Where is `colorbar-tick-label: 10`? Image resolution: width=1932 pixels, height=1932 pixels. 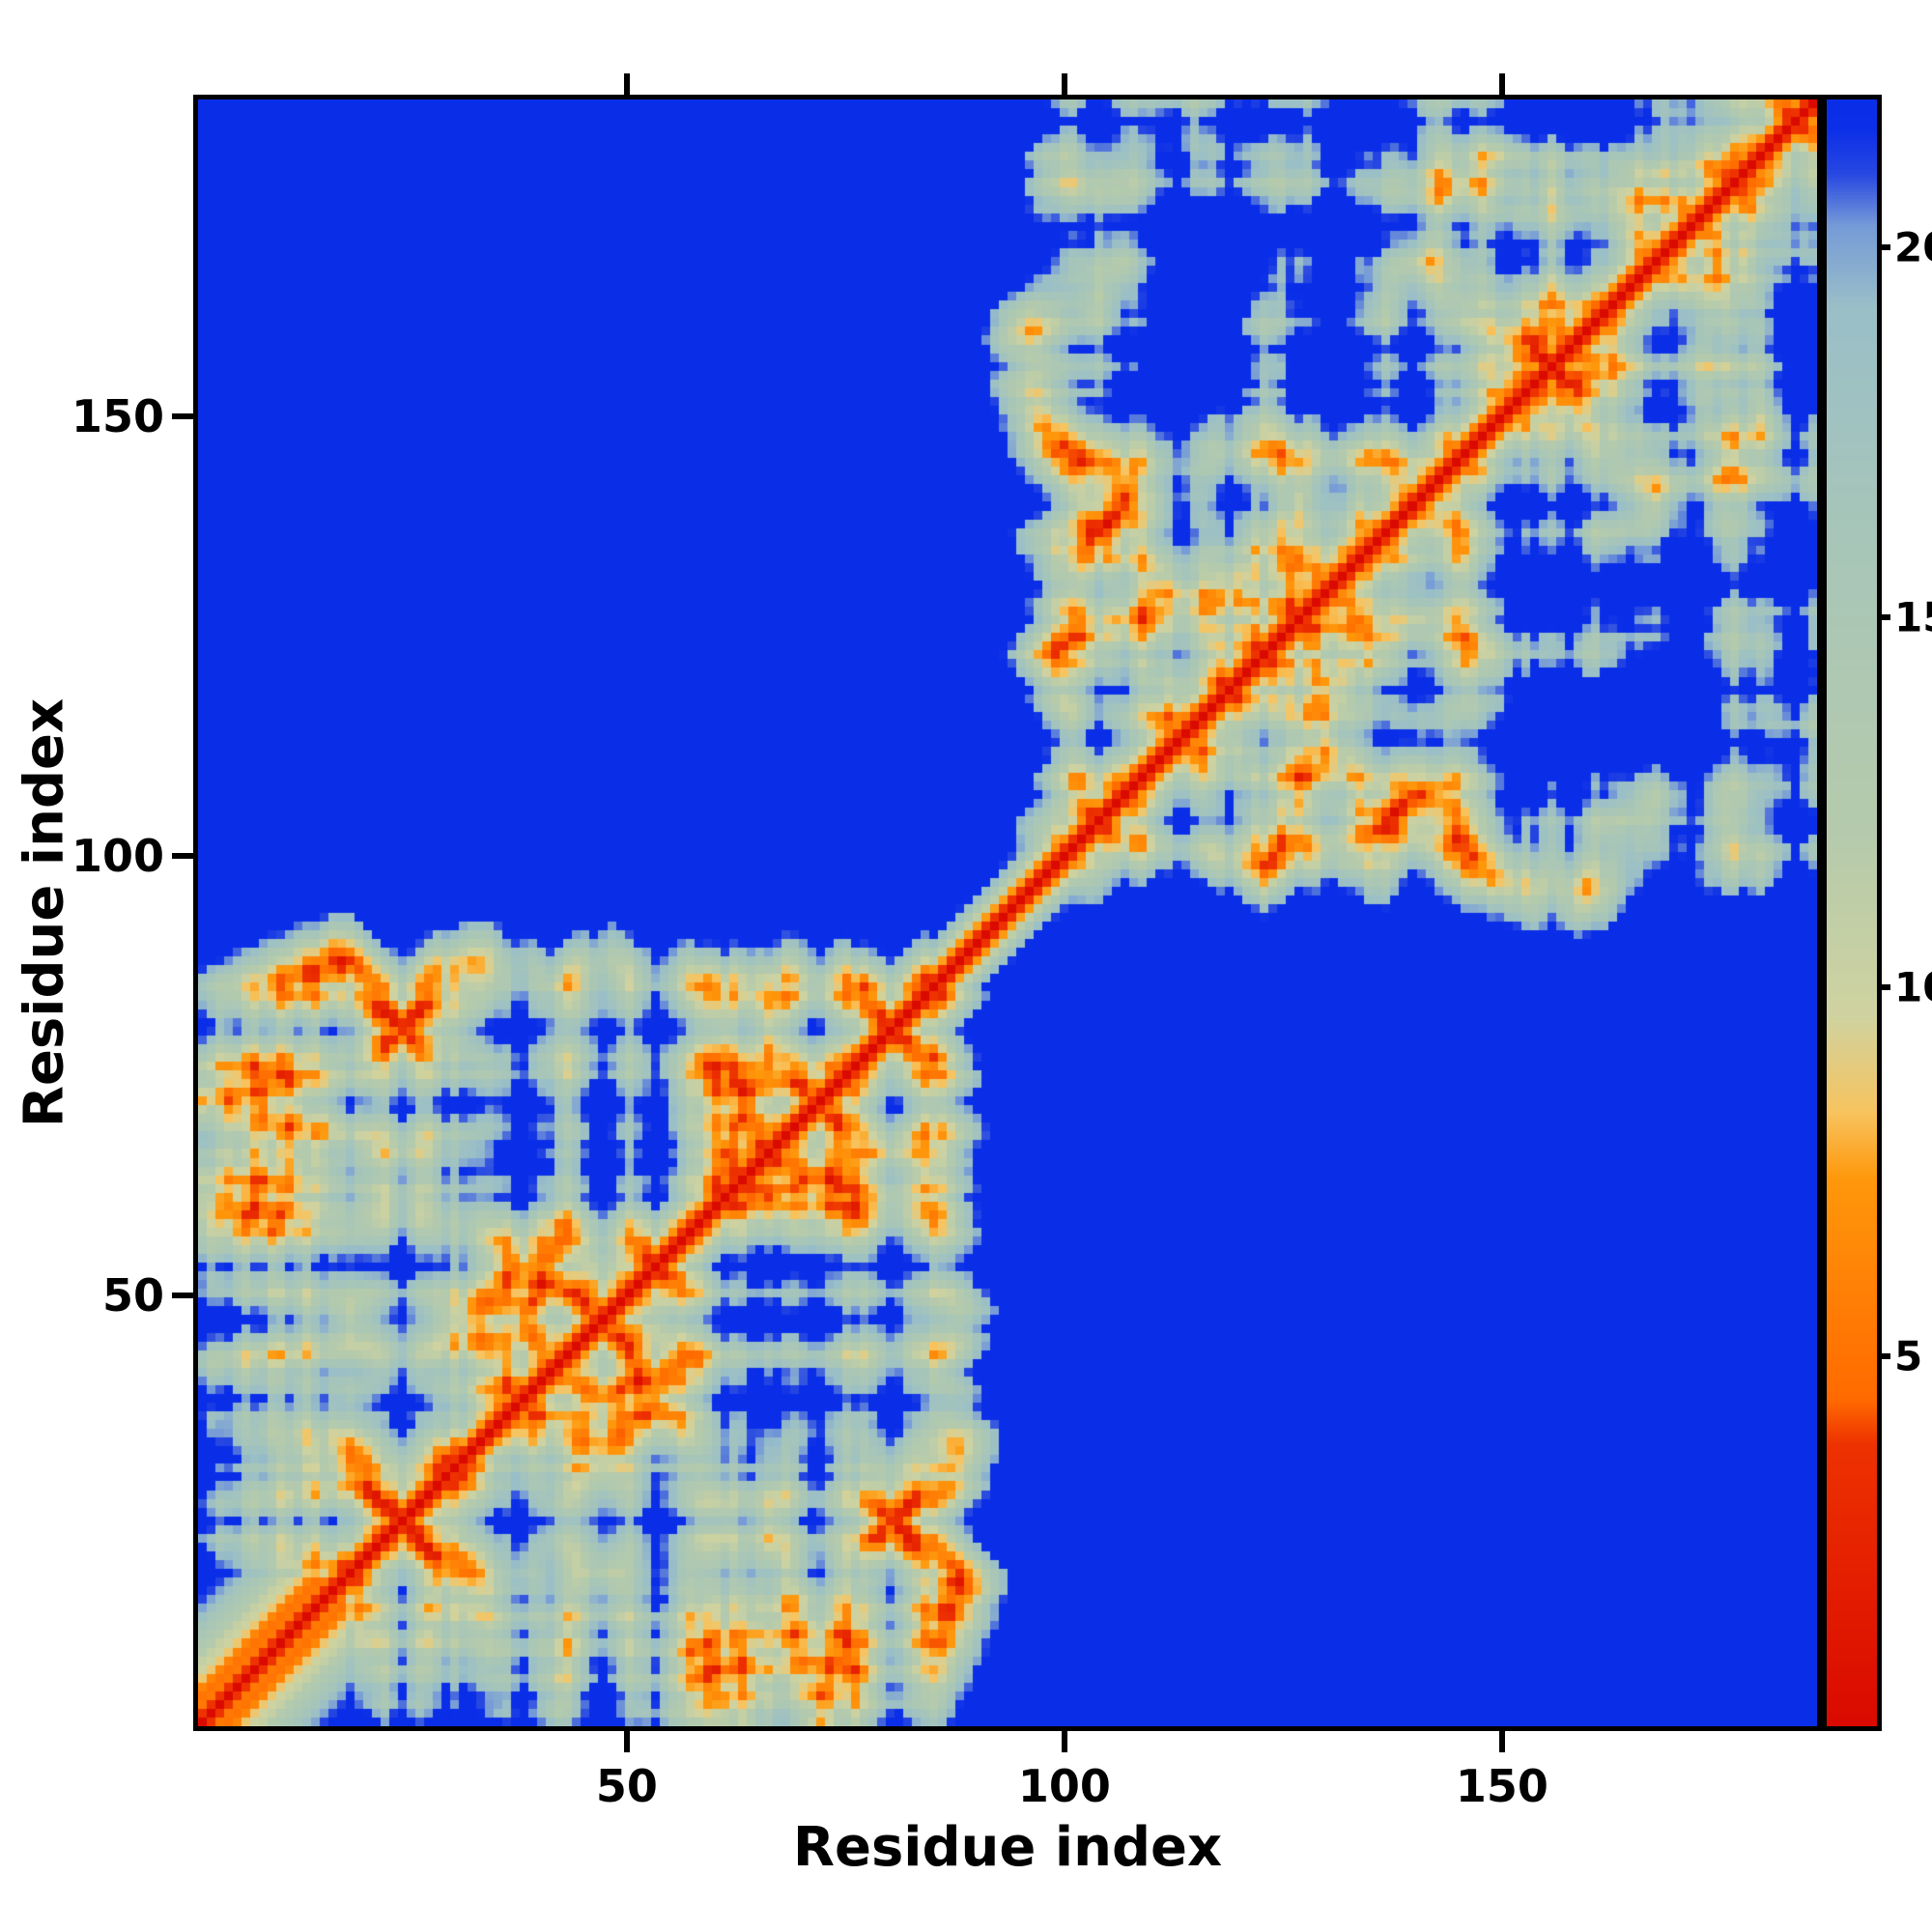 colorbar-tick-label: 10 is located at coordinates (1913, 987).